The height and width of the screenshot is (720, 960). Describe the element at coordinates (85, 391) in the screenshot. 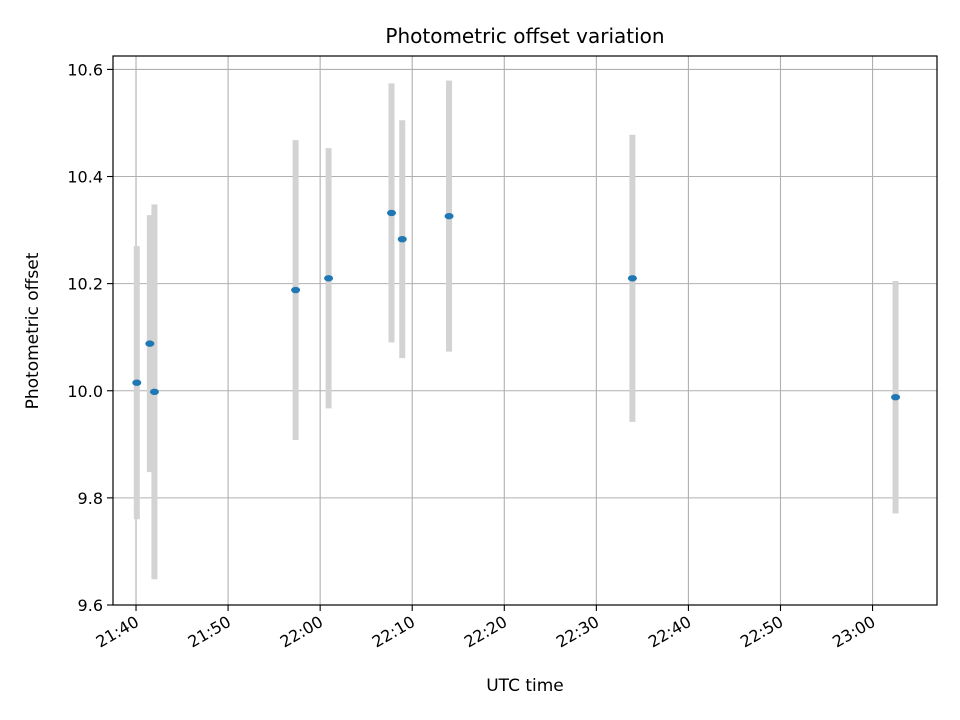

I see `y-tick-label: 10.0` at that location.